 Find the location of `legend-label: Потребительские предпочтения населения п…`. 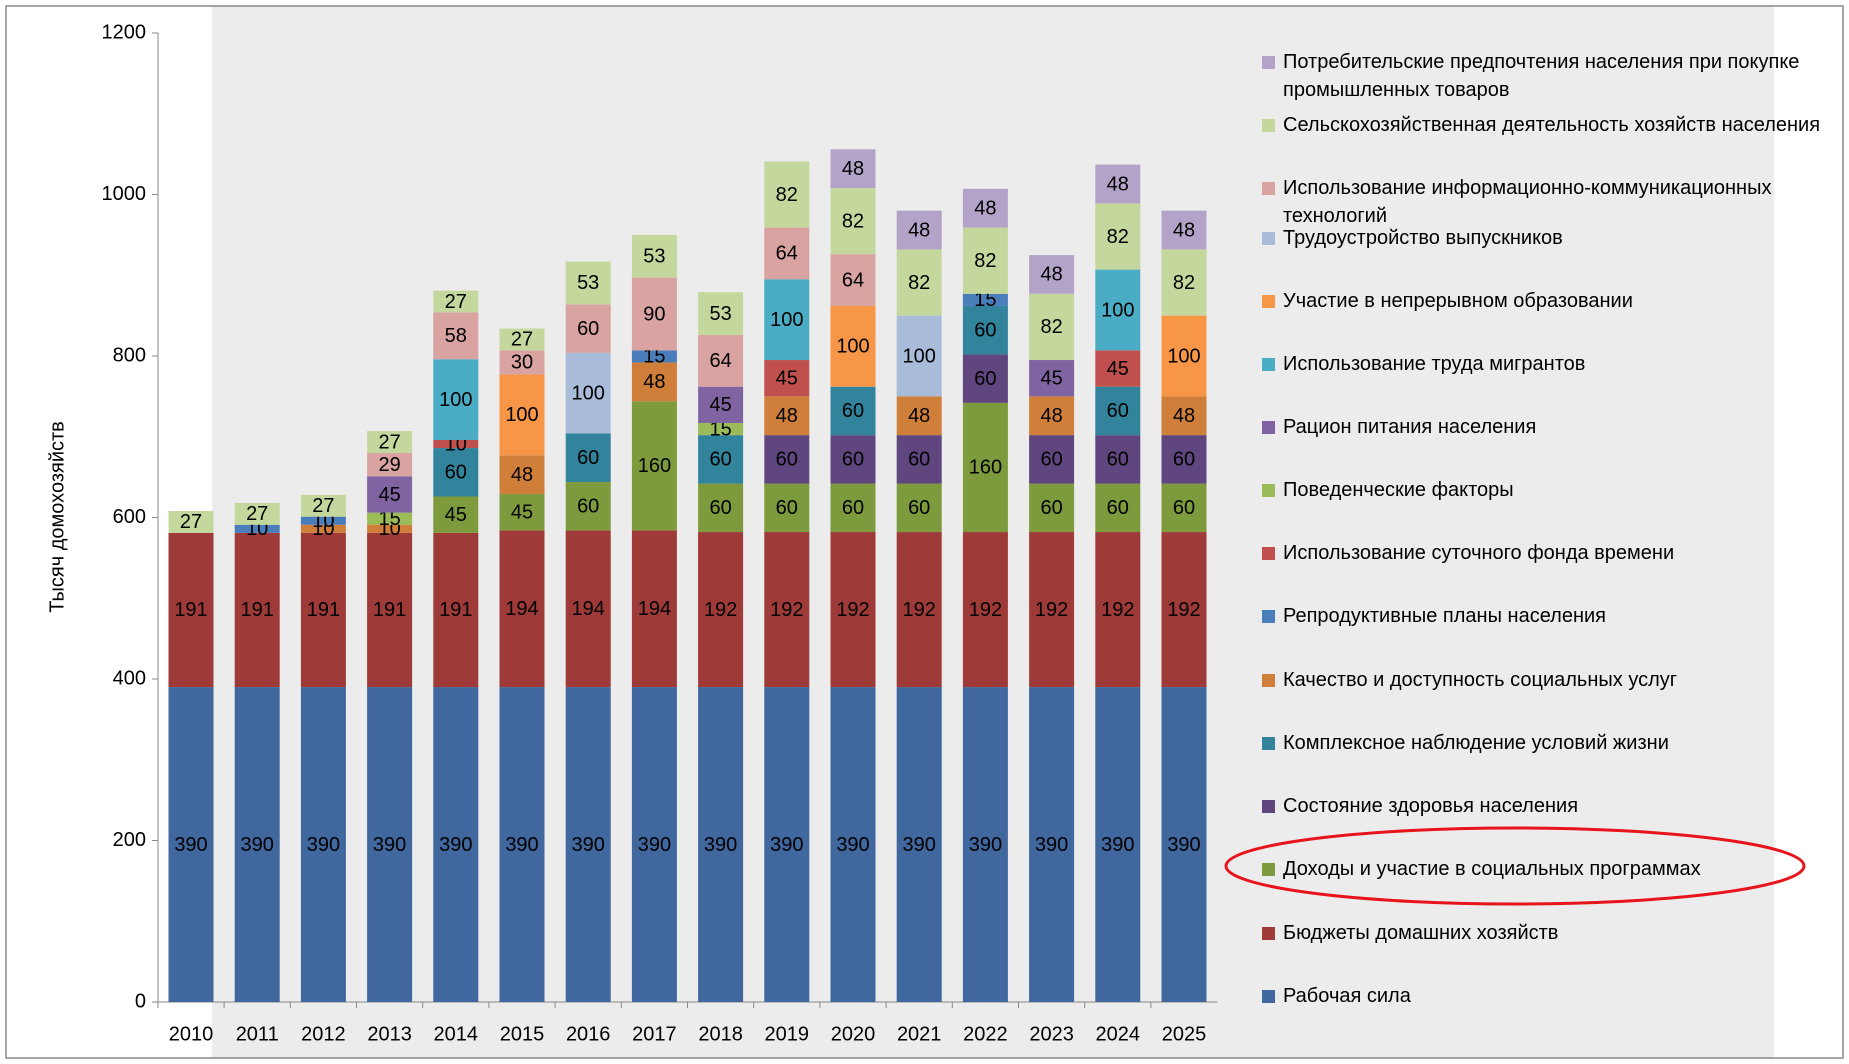

legend-label: Потребительские предпочтения населения п… is located at coordinates (1541, 76).